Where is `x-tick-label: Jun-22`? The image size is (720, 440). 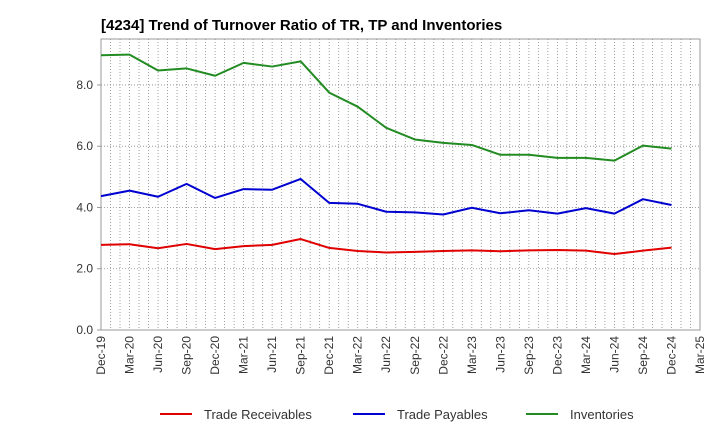 x-tick-label: Jun-22 is located at coordinates (386, 354).